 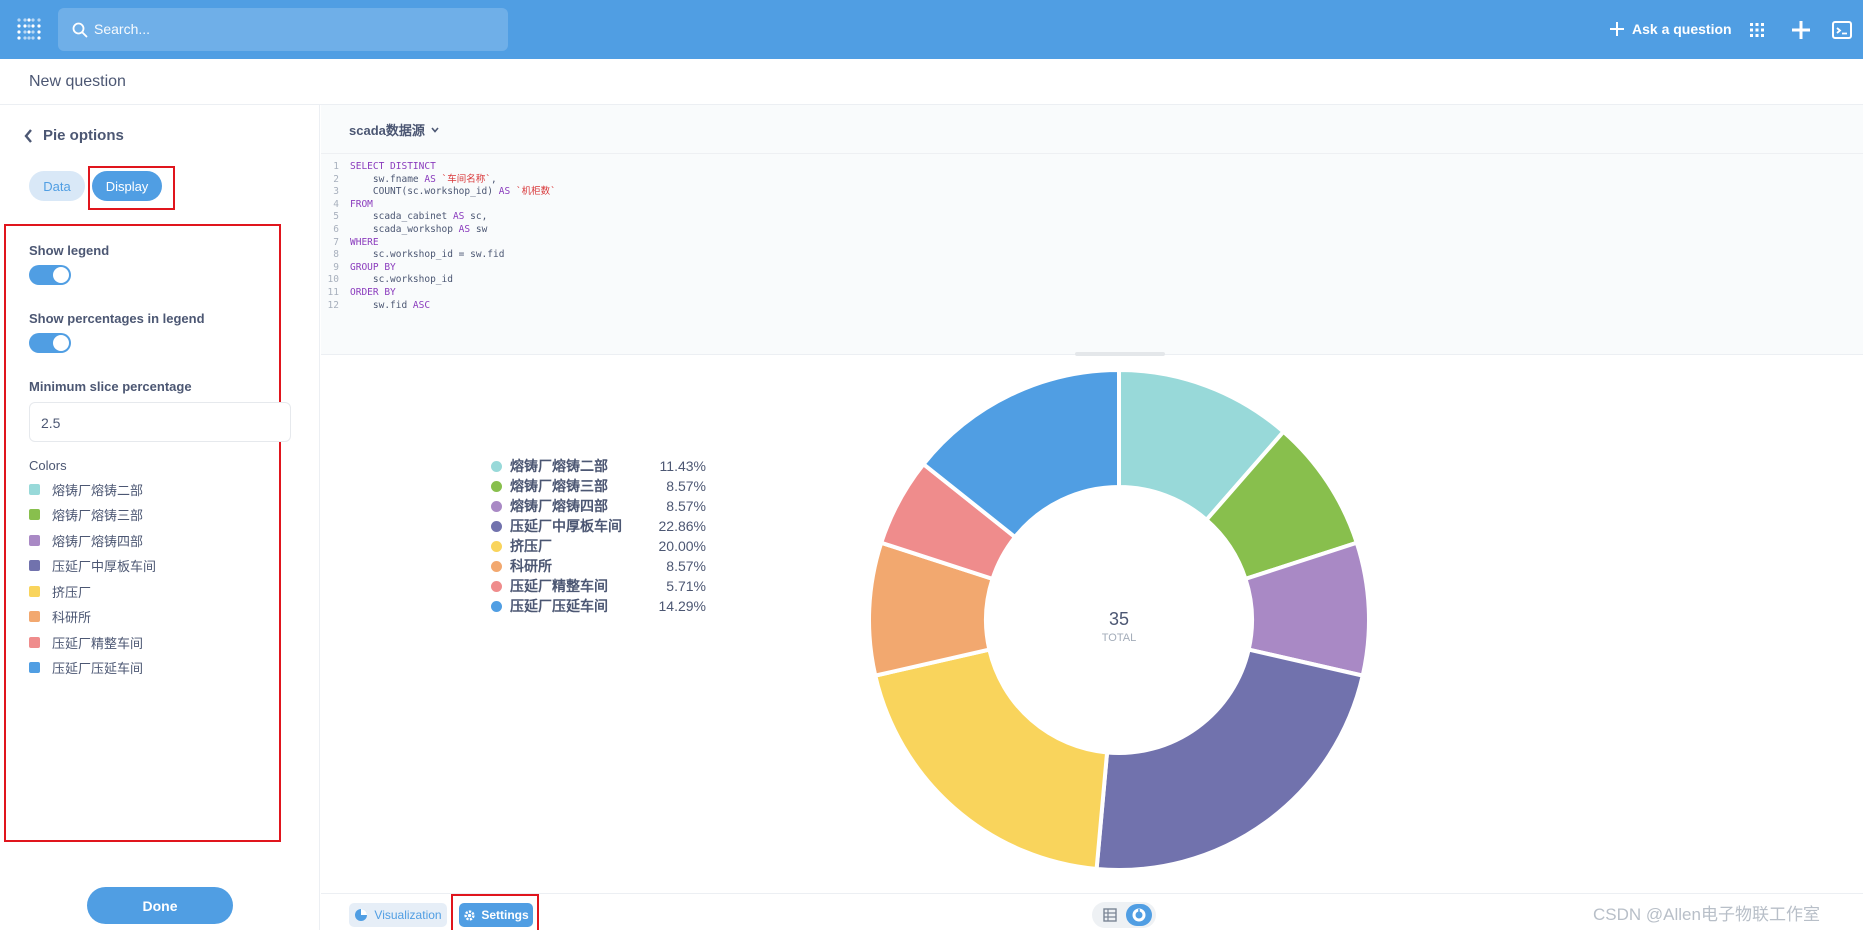 I want to click on pie-chart: 35 TOTAL, so click(x=1119, y=619).